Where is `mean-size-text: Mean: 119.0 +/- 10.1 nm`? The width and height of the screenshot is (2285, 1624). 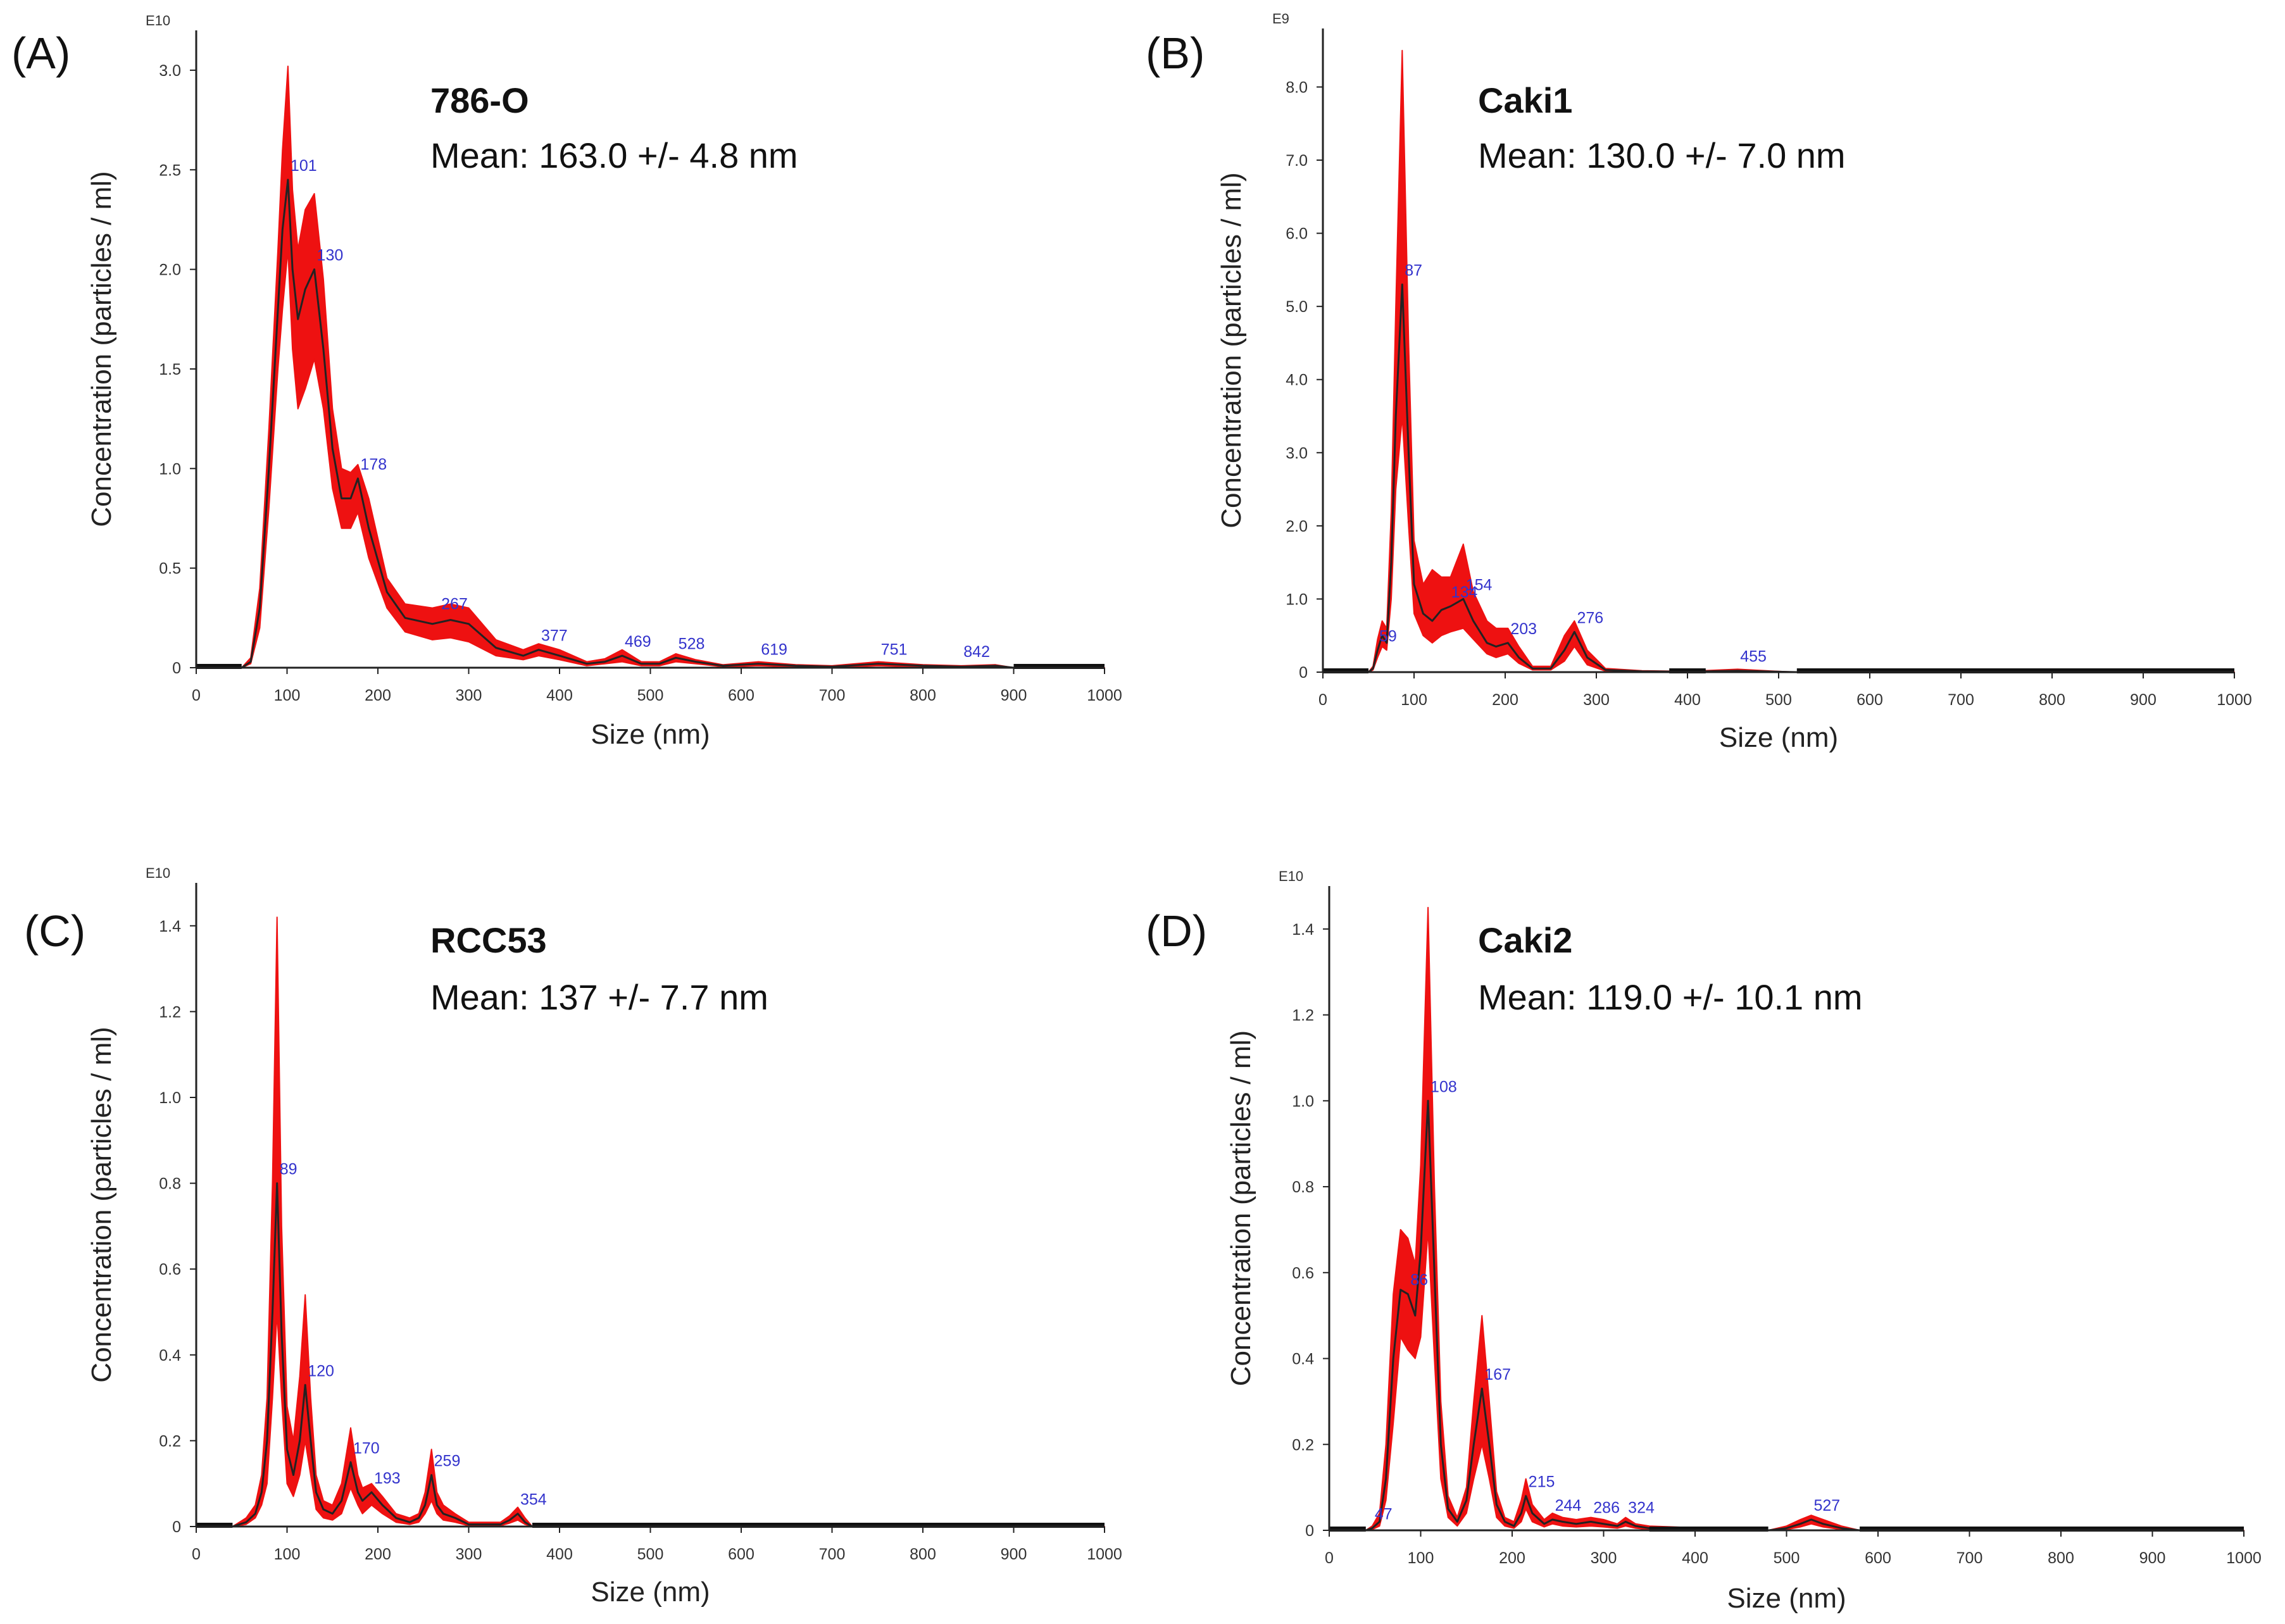 mean-size-text: Mean: 119.0 +/- 10.1 nm is located at coordinates (1670, 997).